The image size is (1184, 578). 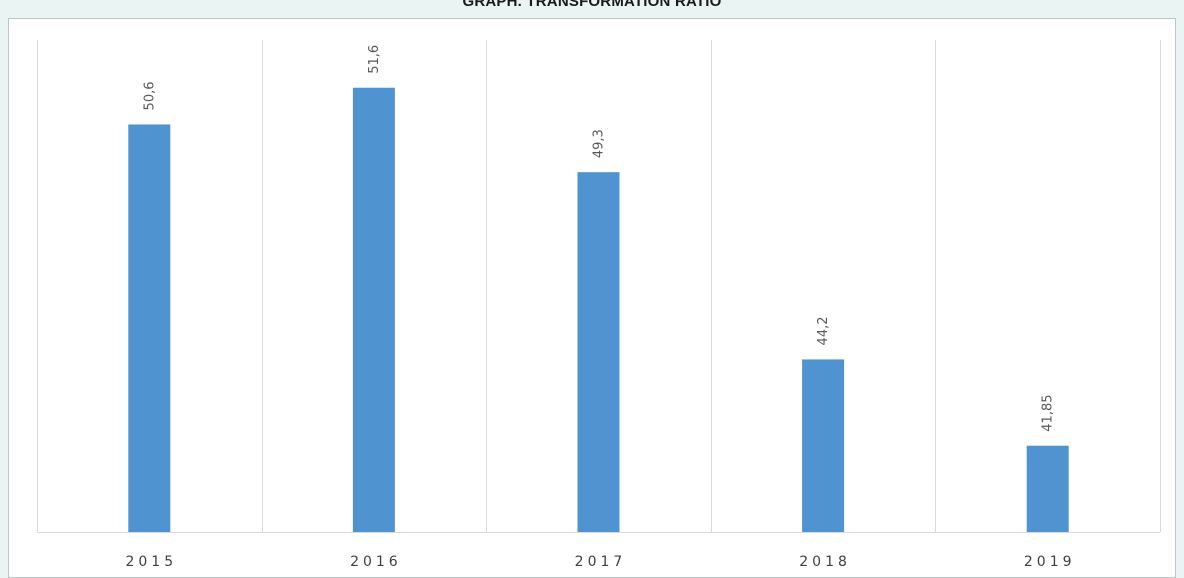 What do you see at coordinates (599, 143) in the screenshot?
I see `data-label: 49,3` at bounding box center [599, 143].